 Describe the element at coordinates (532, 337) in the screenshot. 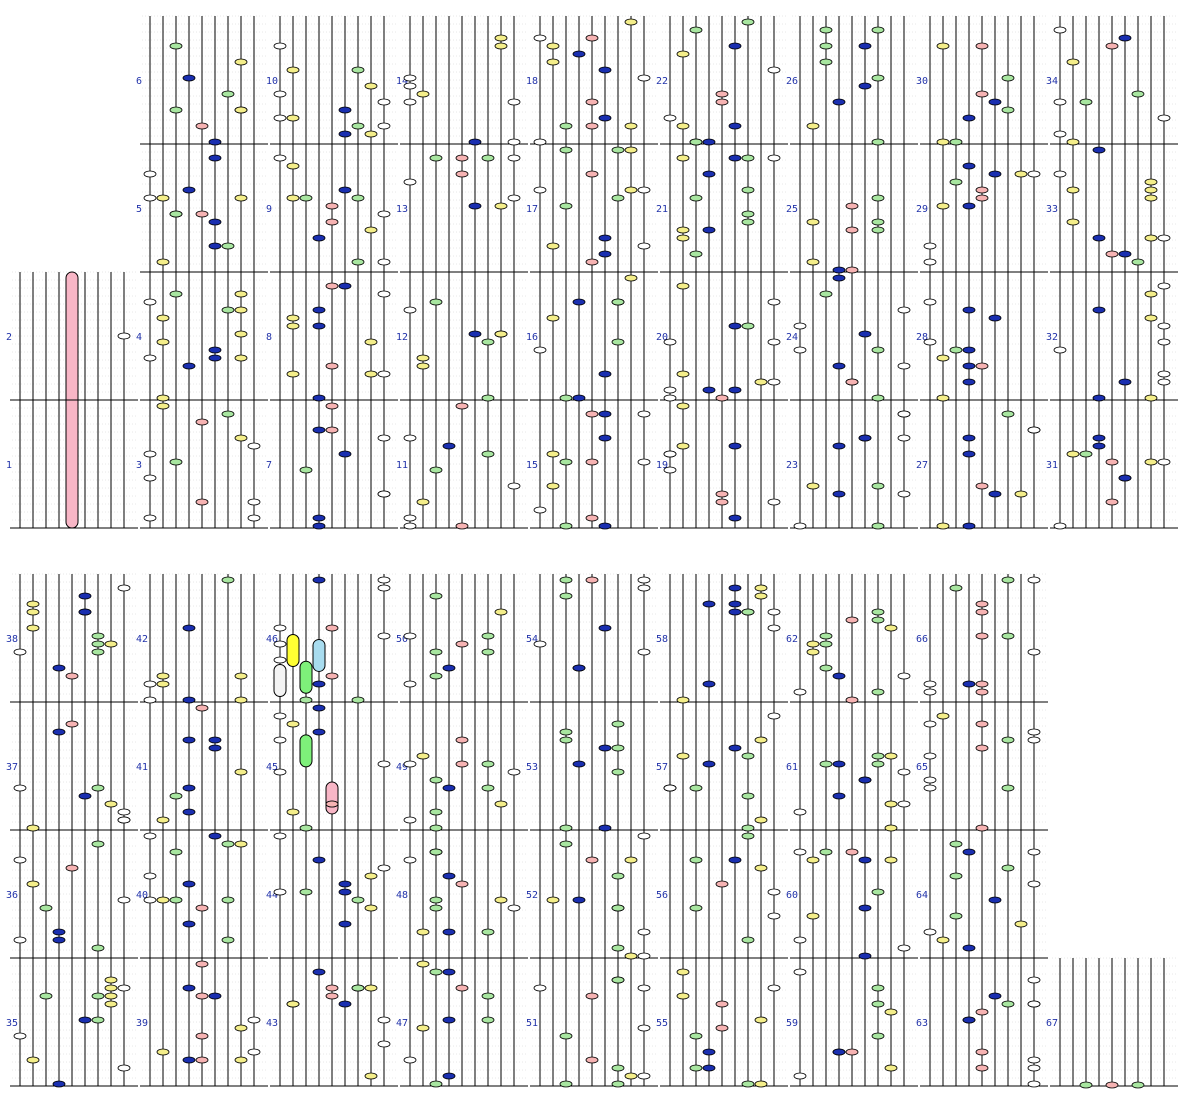

I see `measure-number: 16` at that location.